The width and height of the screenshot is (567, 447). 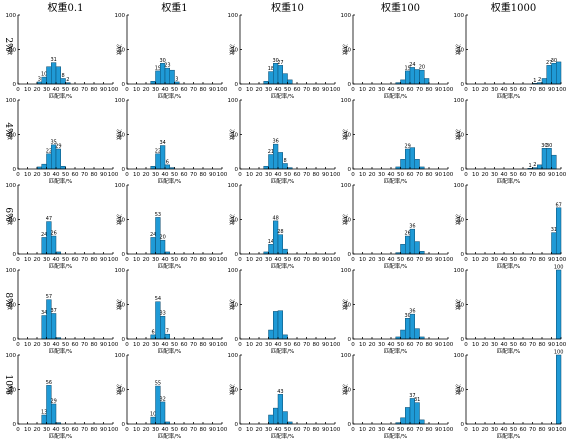 What do you see at coordinates (292, 7) in the screenshot?
I see `column-titles: 权重0.1 权重1 权重10 权重100 权重1000` at bounding box center [292, 7].